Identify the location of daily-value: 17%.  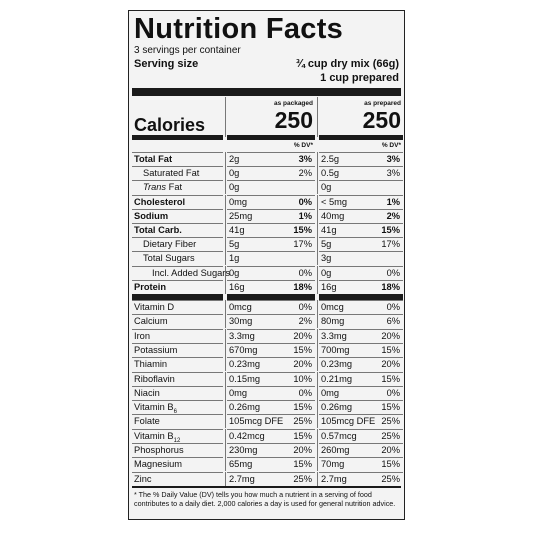
(302, 244).